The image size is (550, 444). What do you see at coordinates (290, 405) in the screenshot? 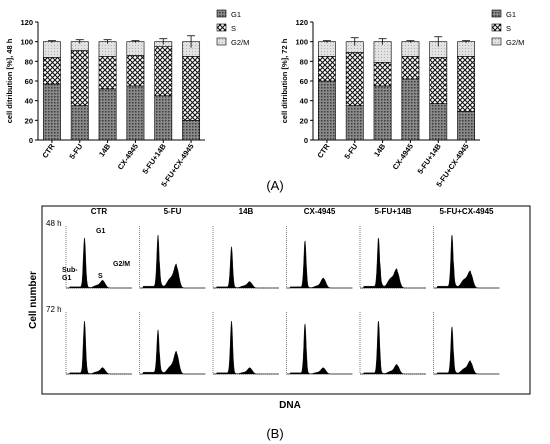
I see `flow-xlabel: DNA` at bounding box center [290, 405].